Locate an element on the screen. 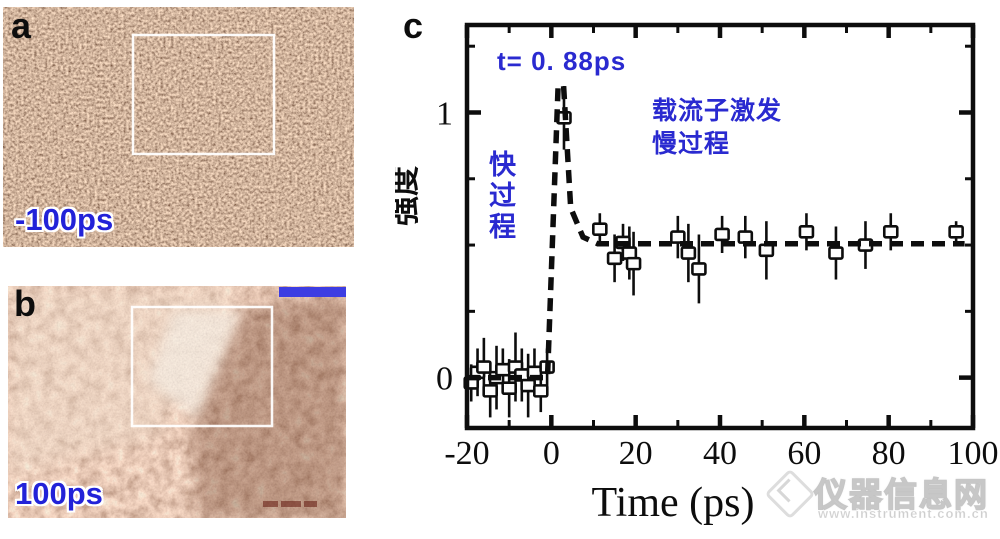  slow-process-annotation: 载流子激发 慢过程 is located at coordinates (742, 128).